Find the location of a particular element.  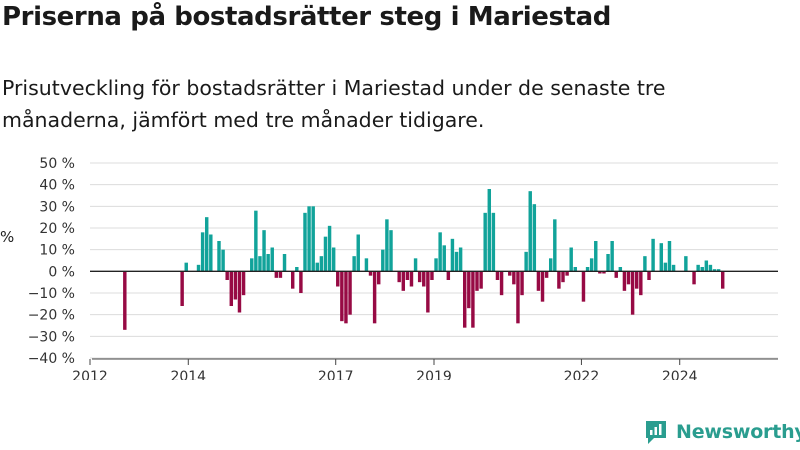

x-tick-label: 2024 is located at coordinates (680, 374).